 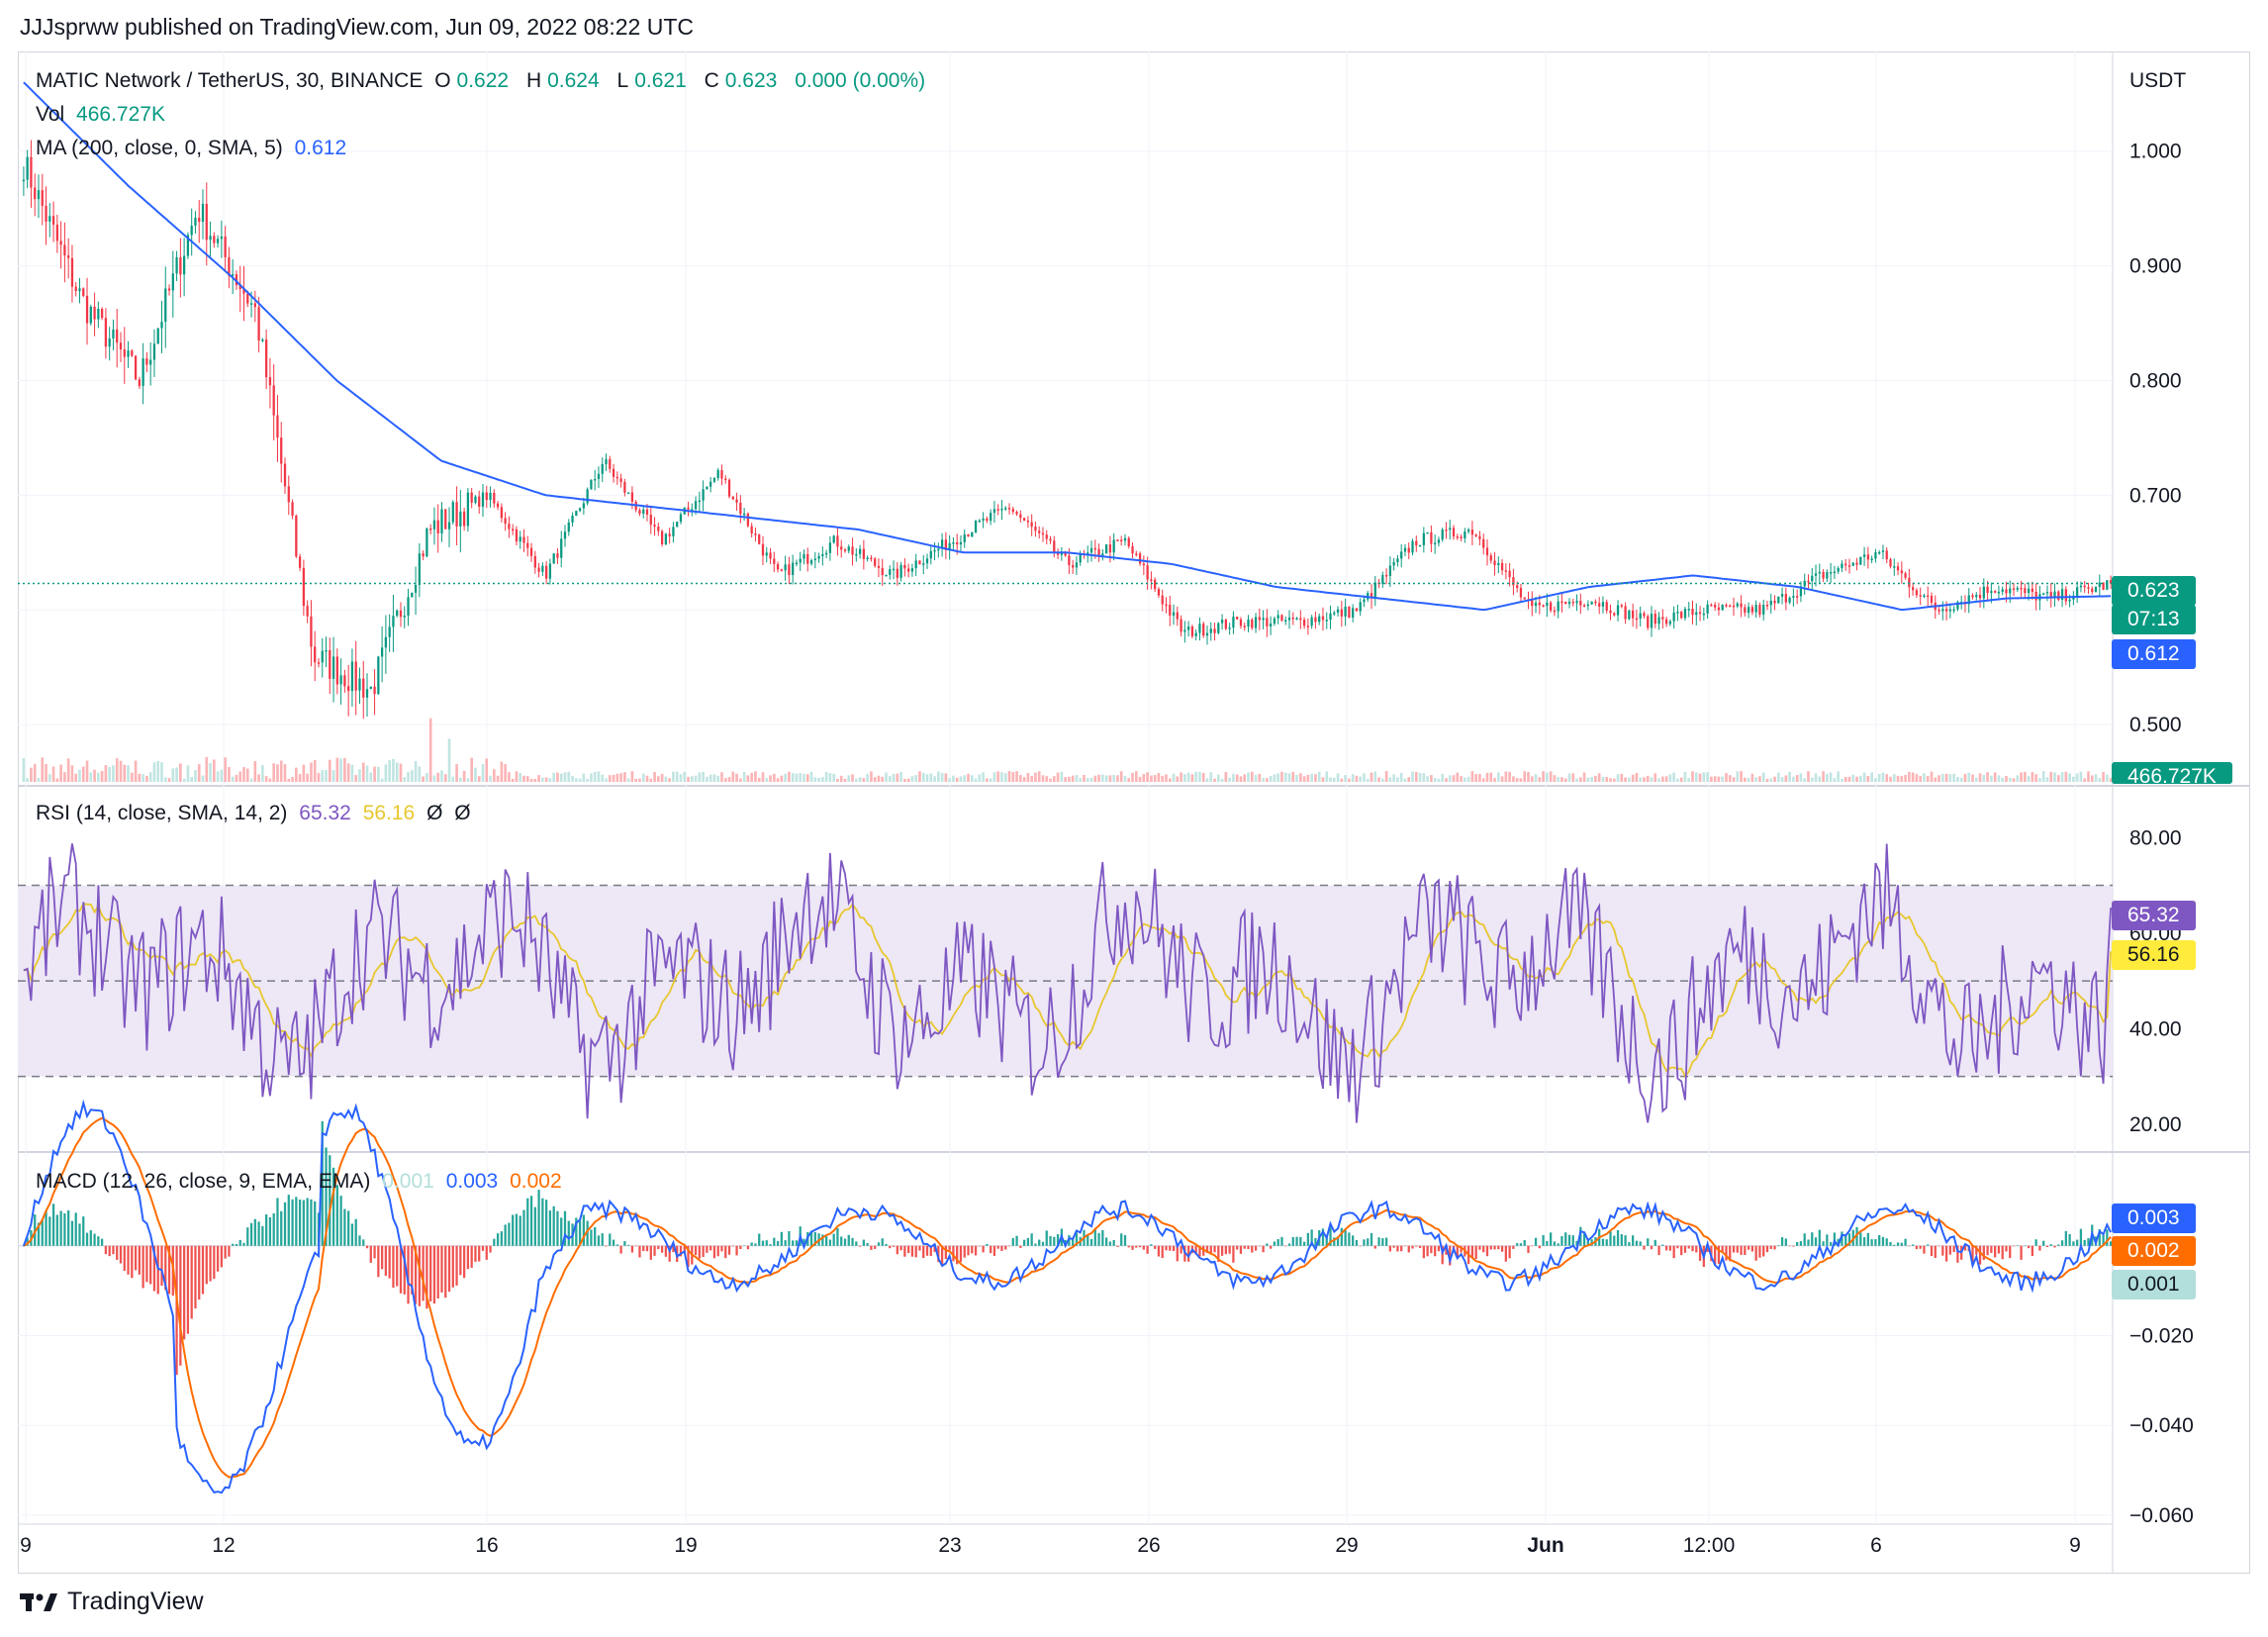 I want to click on macd-y-tick-label: −0.020, so click(x=2161, y=1335).